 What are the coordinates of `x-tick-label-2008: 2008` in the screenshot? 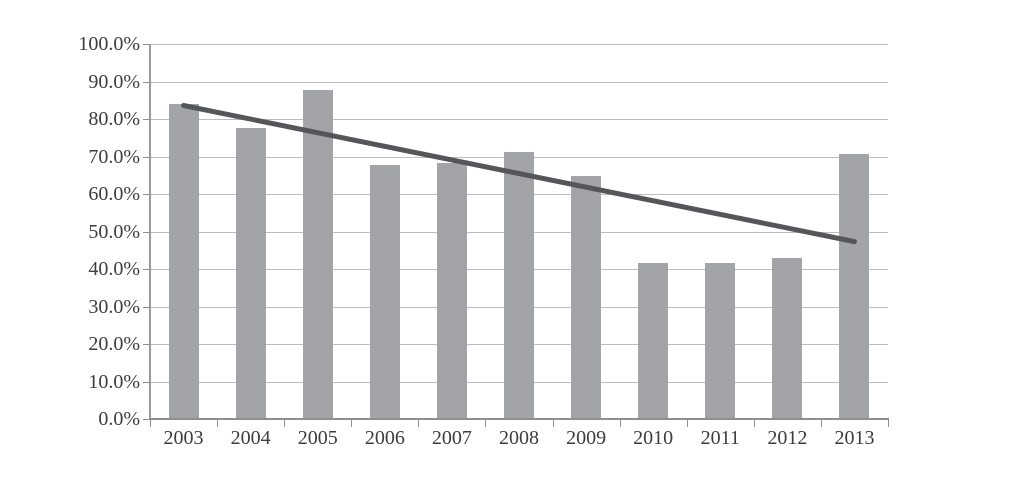 It's located at (519, 438).